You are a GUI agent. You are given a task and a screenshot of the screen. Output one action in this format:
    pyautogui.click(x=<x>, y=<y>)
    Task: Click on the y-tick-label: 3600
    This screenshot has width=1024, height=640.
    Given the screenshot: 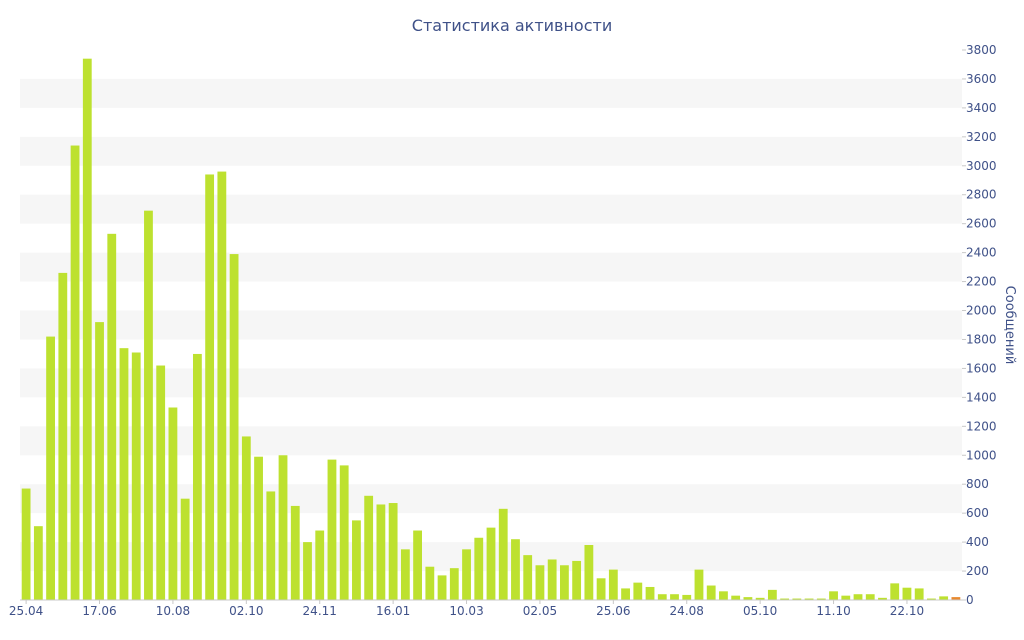 What is the action you would take?
    pyautogui.click(x=981, y=79)
    